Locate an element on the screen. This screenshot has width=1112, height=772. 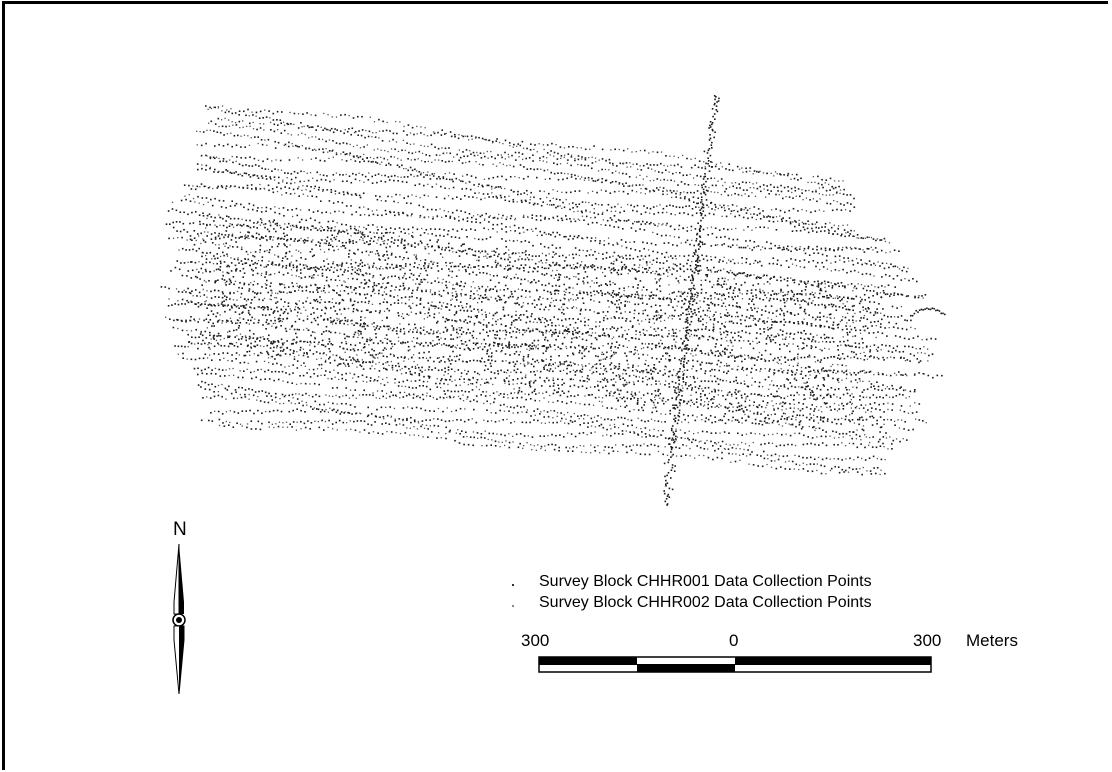
scale-label-center: 0 is located at coordinates (734, 640).